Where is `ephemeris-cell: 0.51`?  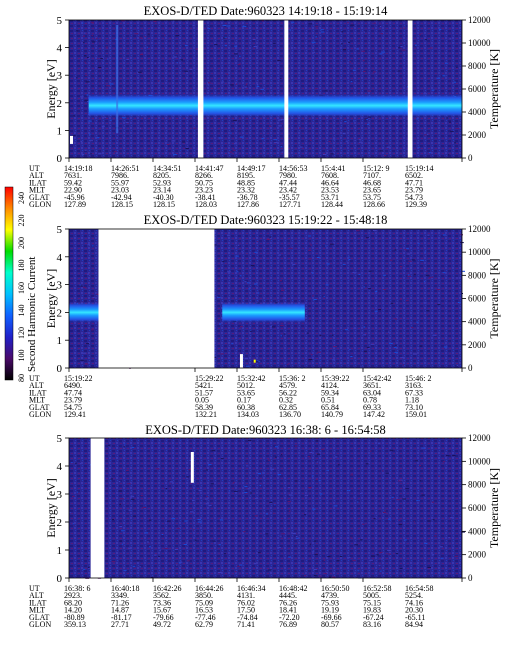 ephemeris-cell: 0.51 is located at coordinates (328, 400).